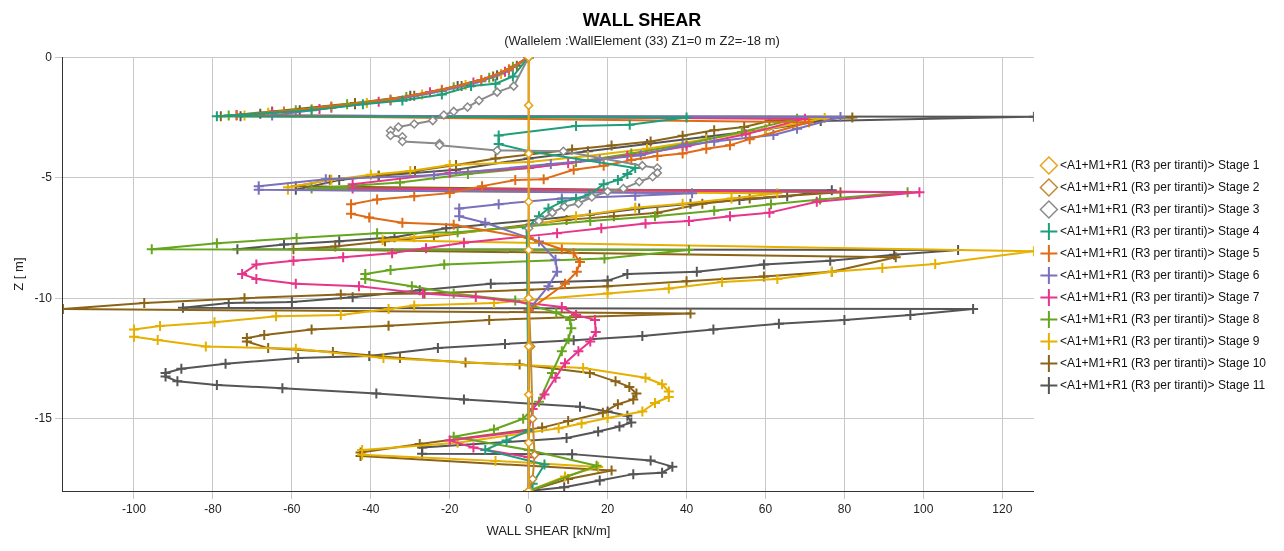 Image resolution: width=1284 pixels, height=551 pixels. Describe the element at coordinates (43, 418) in the screenshot. I see `y-tick-label: -15` at that location.